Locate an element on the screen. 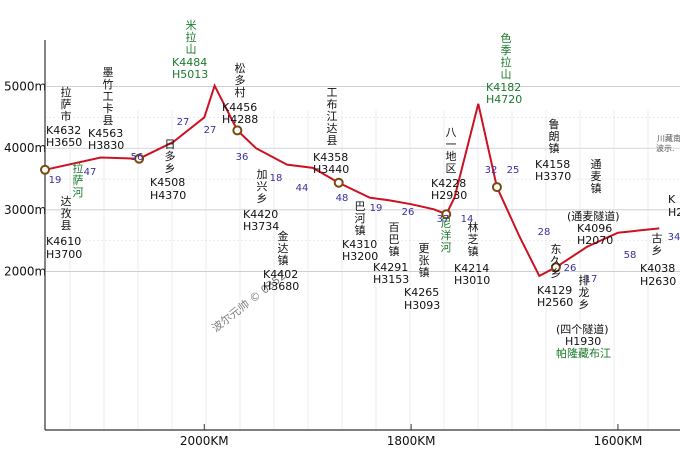 The width and height of the screenshot is (680, 457). town-name-char: 芝 is located at coordinates (473, 239).